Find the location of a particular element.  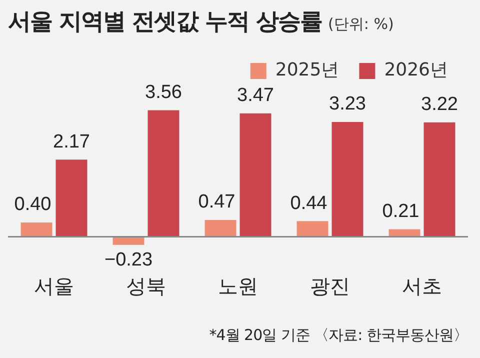

data-label: 2.17 is located at coordinates (71, 141).